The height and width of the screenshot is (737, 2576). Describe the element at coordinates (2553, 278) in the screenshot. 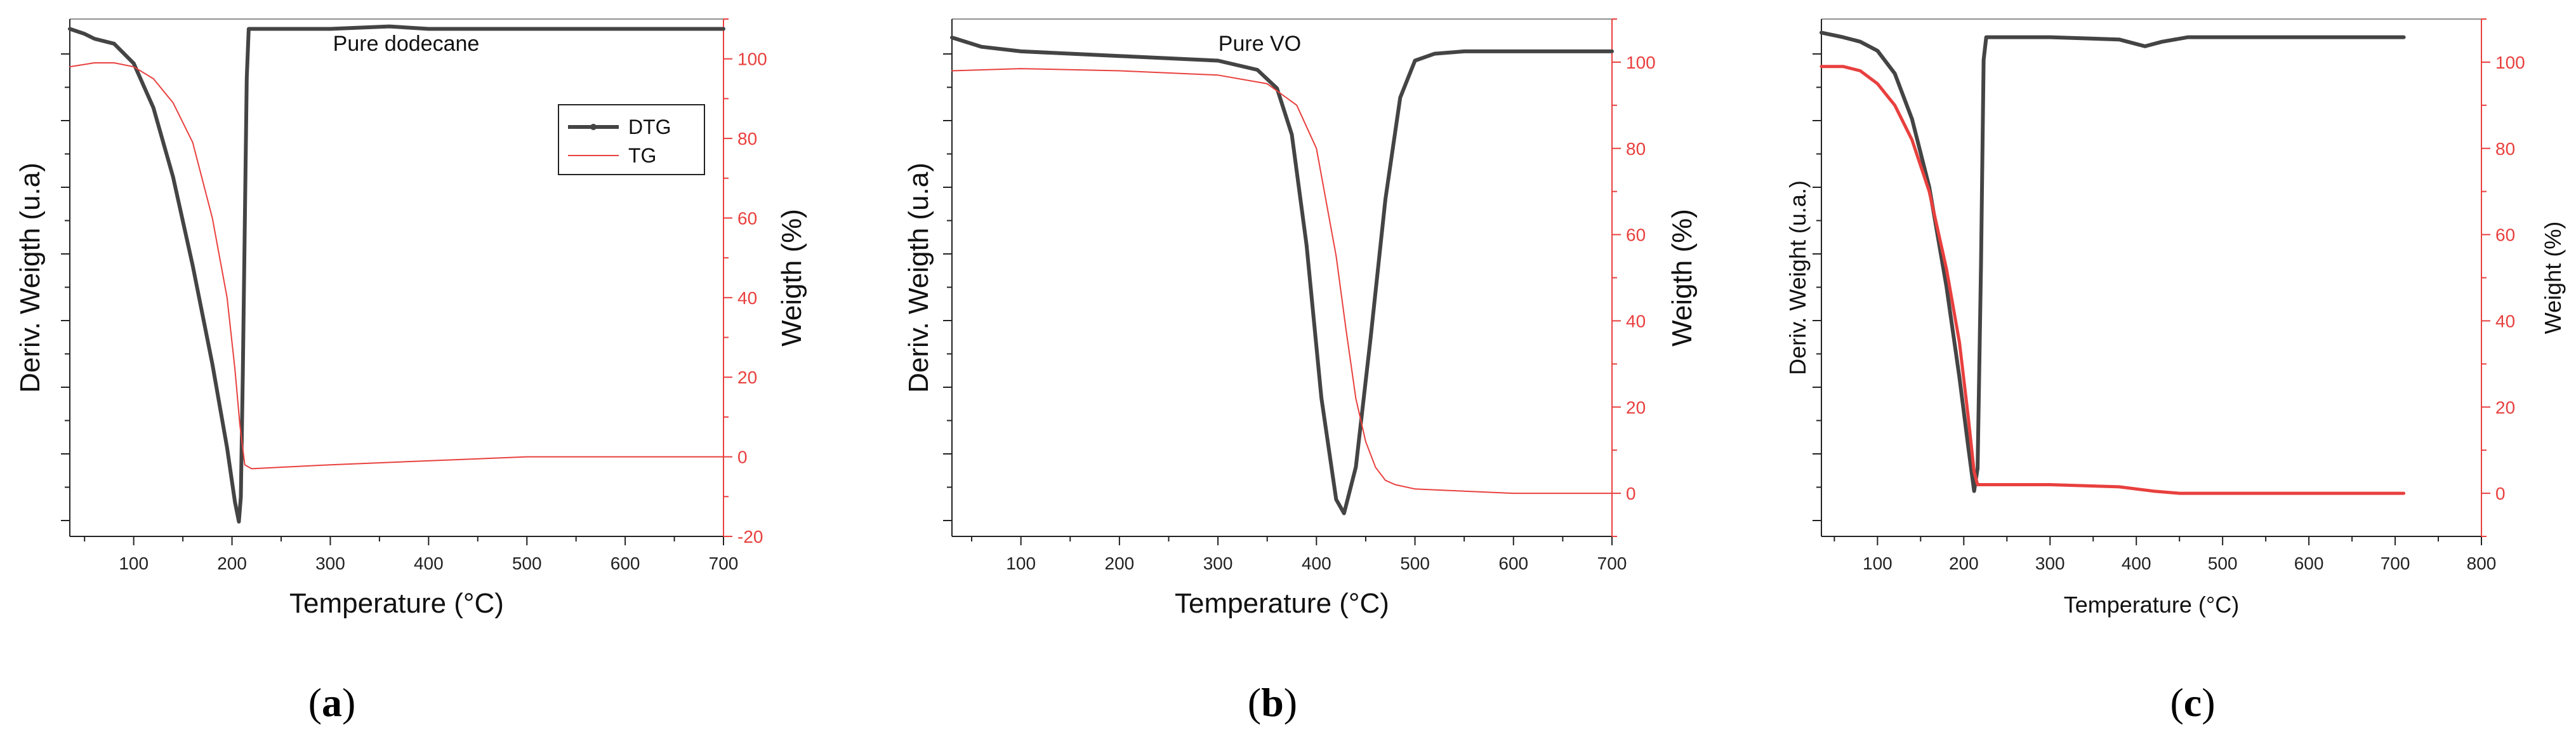

I see `y-right-axis-title: Weight (%)` at that location.